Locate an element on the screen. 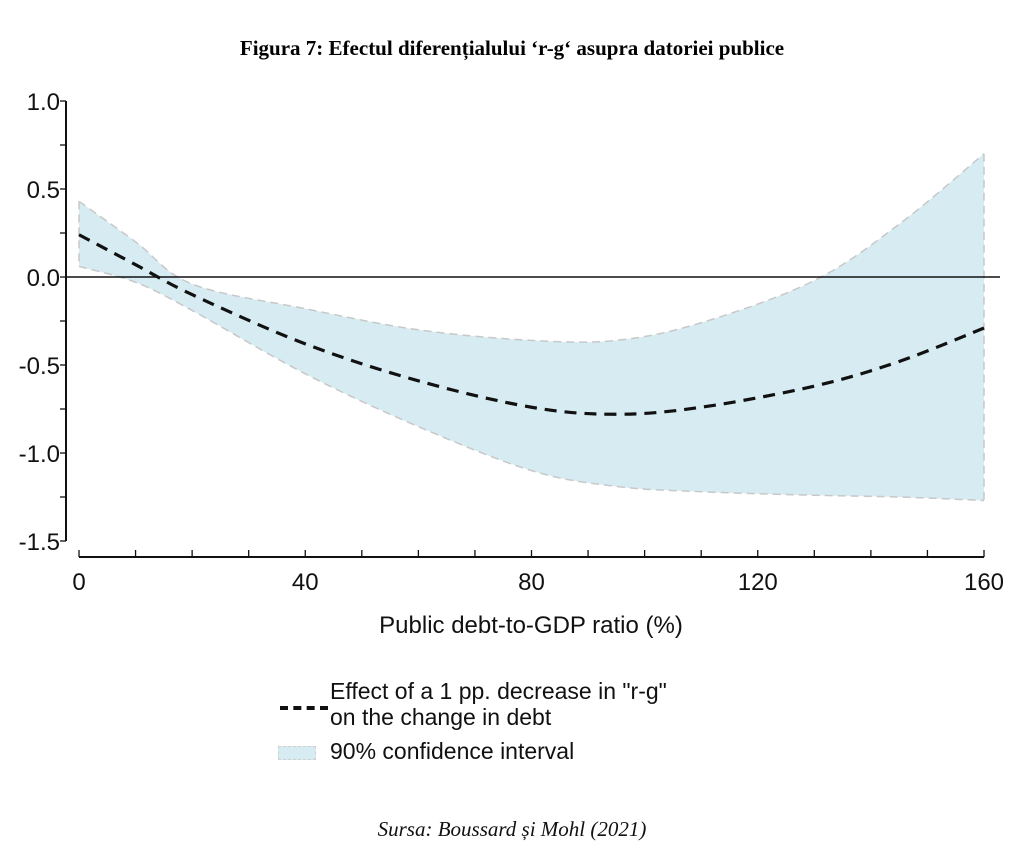 This screenshot has height=856, width=1024. y-tick-label: -0.5 is located at coordinates (39, 366).